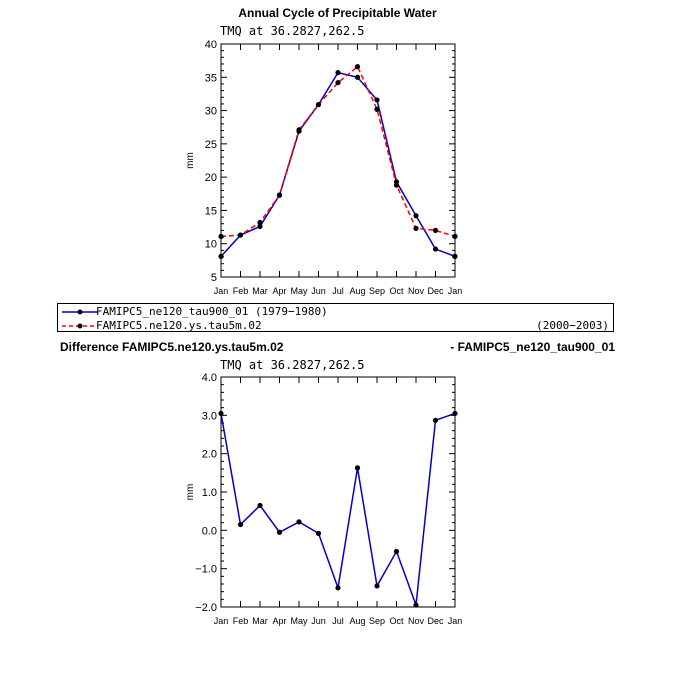 This screenshot has height=676, width=675. What do you see at coordinates (396, 291) in the screenshot?
I see `chart1-xtick-label: Oct` at bounding box center [396, 291].